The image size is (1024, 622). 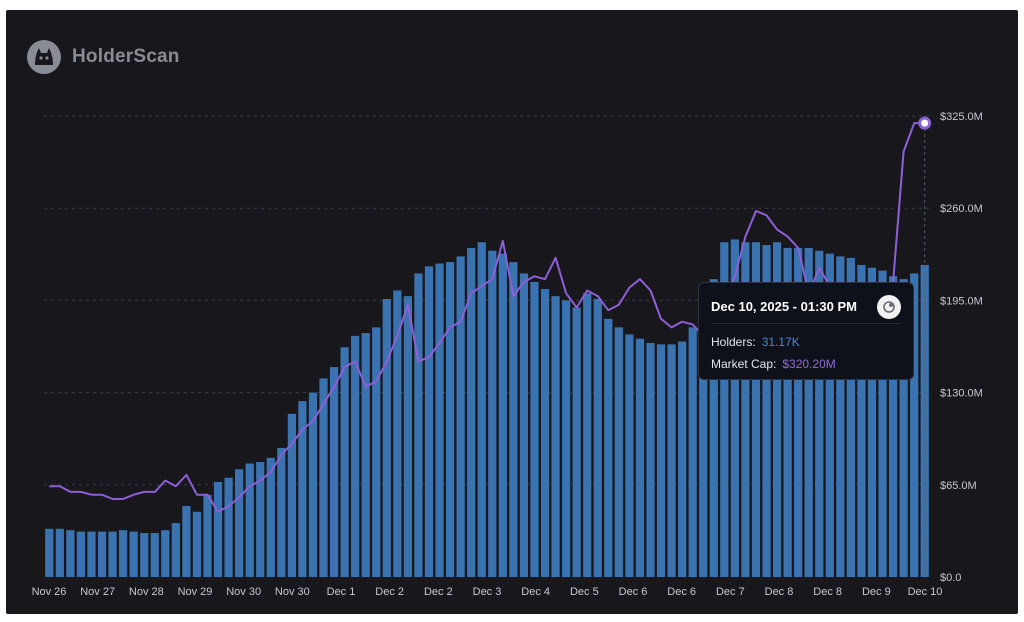 I want to click on y-tick-label: $260.0M, so click(x=961, y=209).